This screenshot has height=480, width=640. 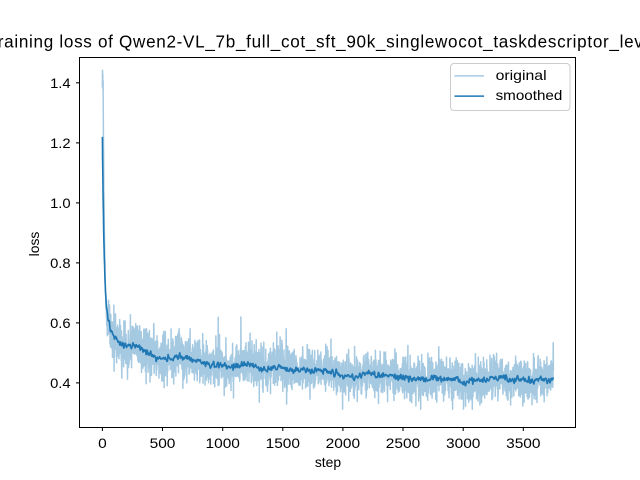 I want to click on svg-text: 0.8, so click(x=60, y=263).